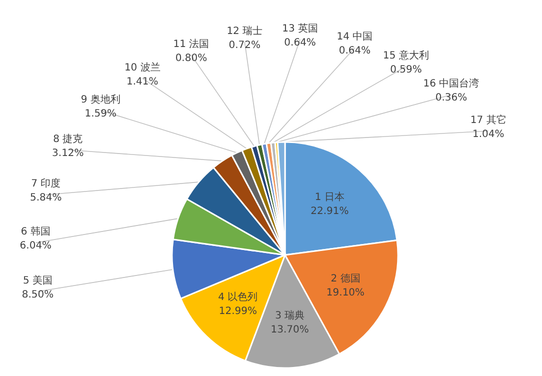  What do you see at coordinates (37, 280) in the screenshot?
I see `slice-label: 5 美国` at bounding box center [37, 280].